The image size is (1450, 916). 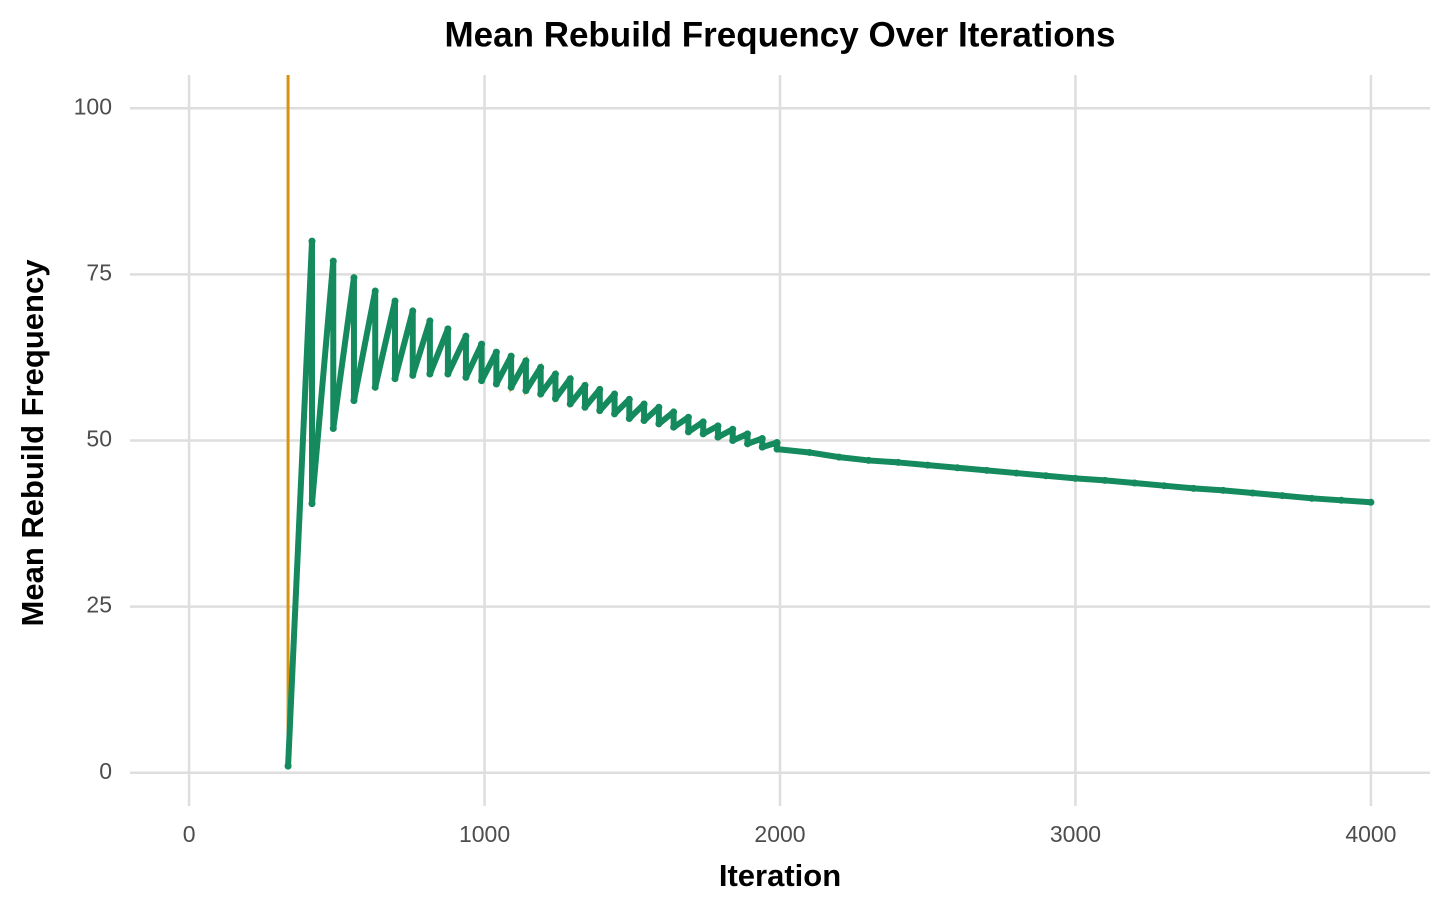 I want to click on x-tick-label: 1000, so click(x=484, y=834).